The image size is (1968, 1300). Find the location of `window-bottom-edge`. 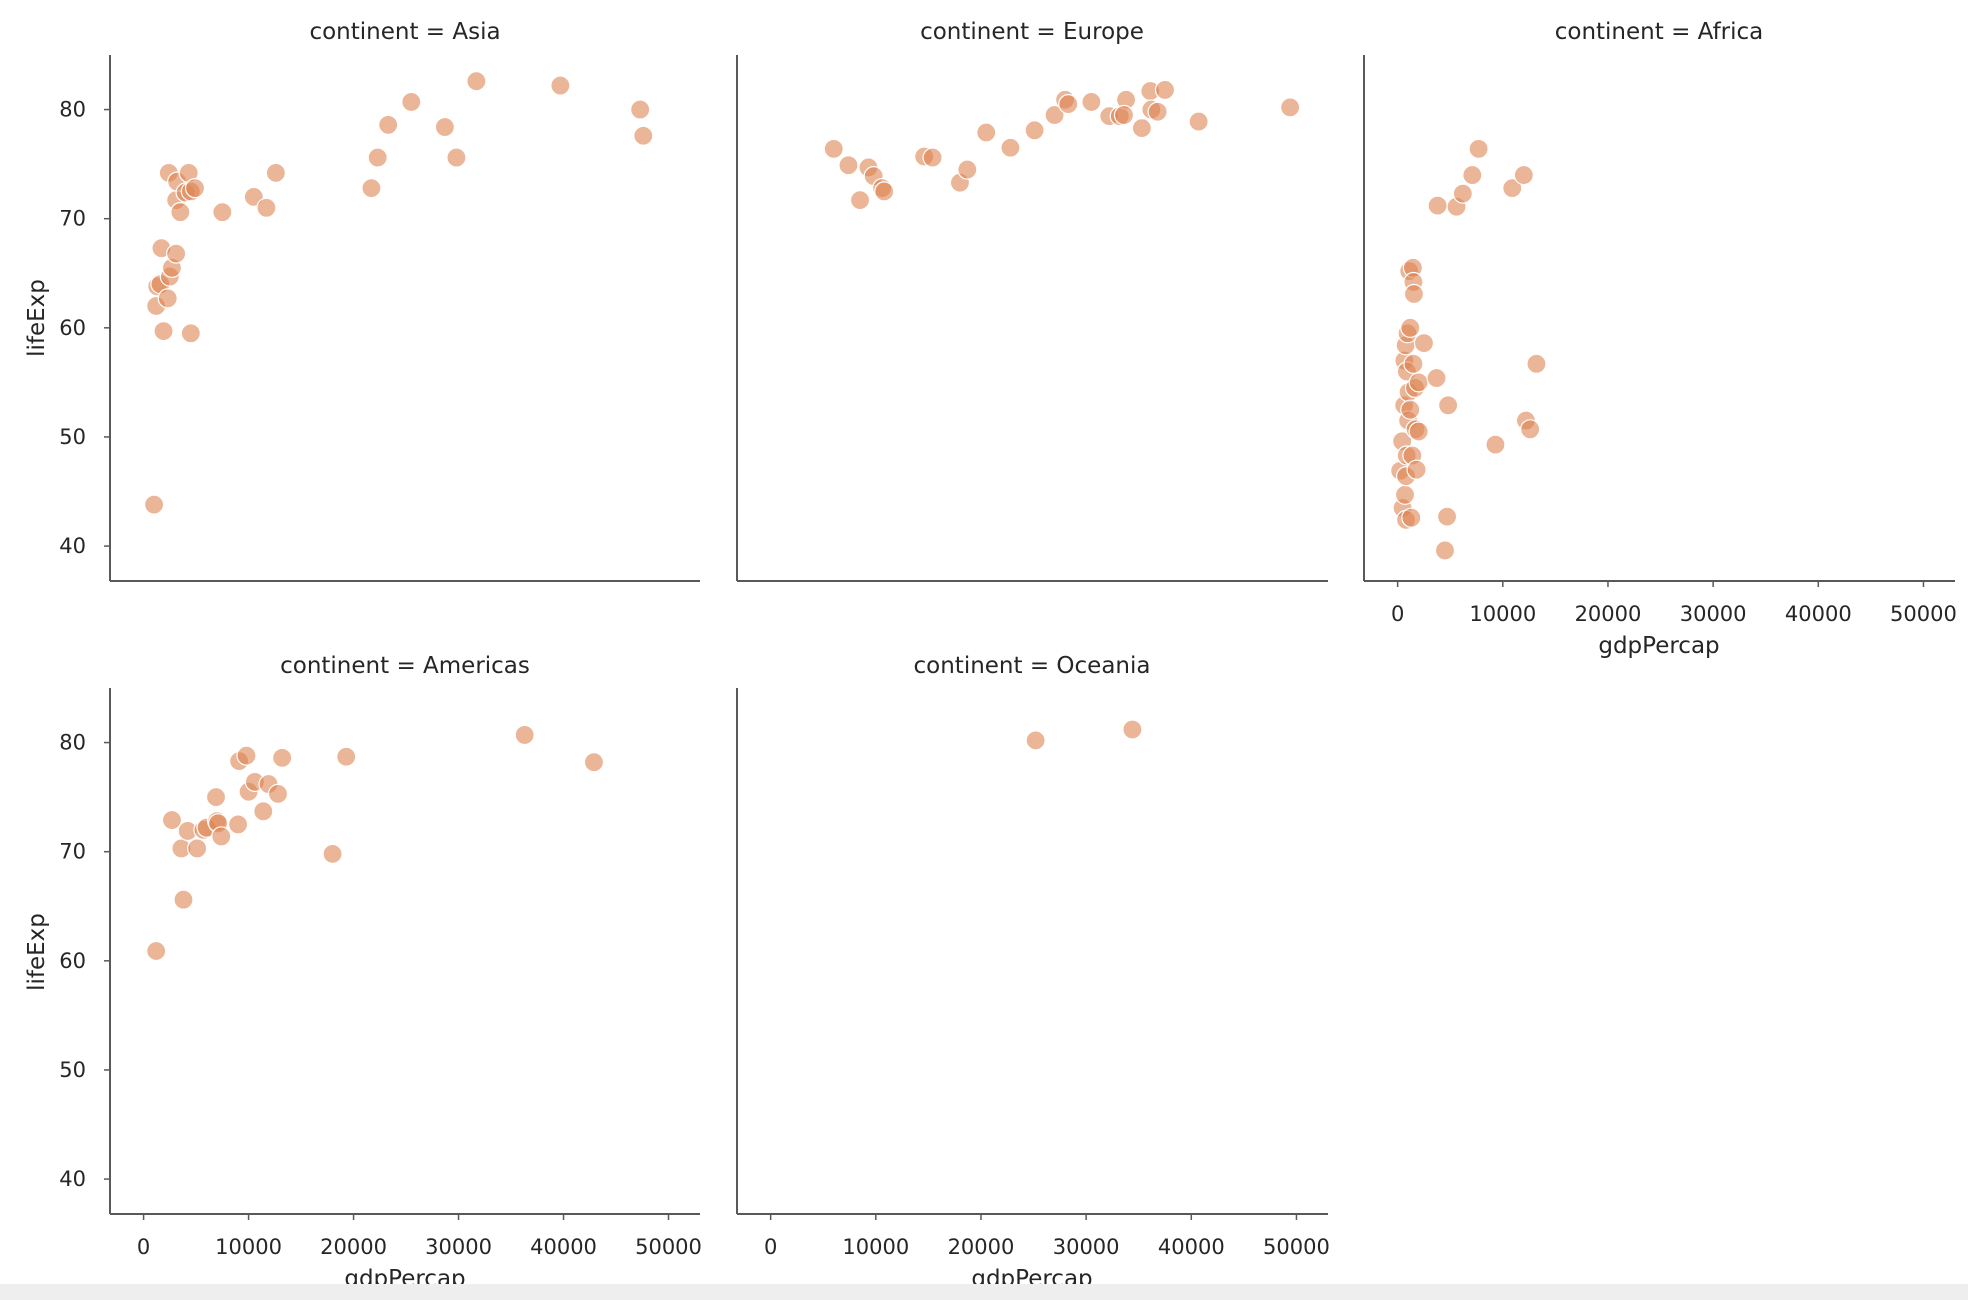

window-bottom-edge is located at coordinates (984, 1292).